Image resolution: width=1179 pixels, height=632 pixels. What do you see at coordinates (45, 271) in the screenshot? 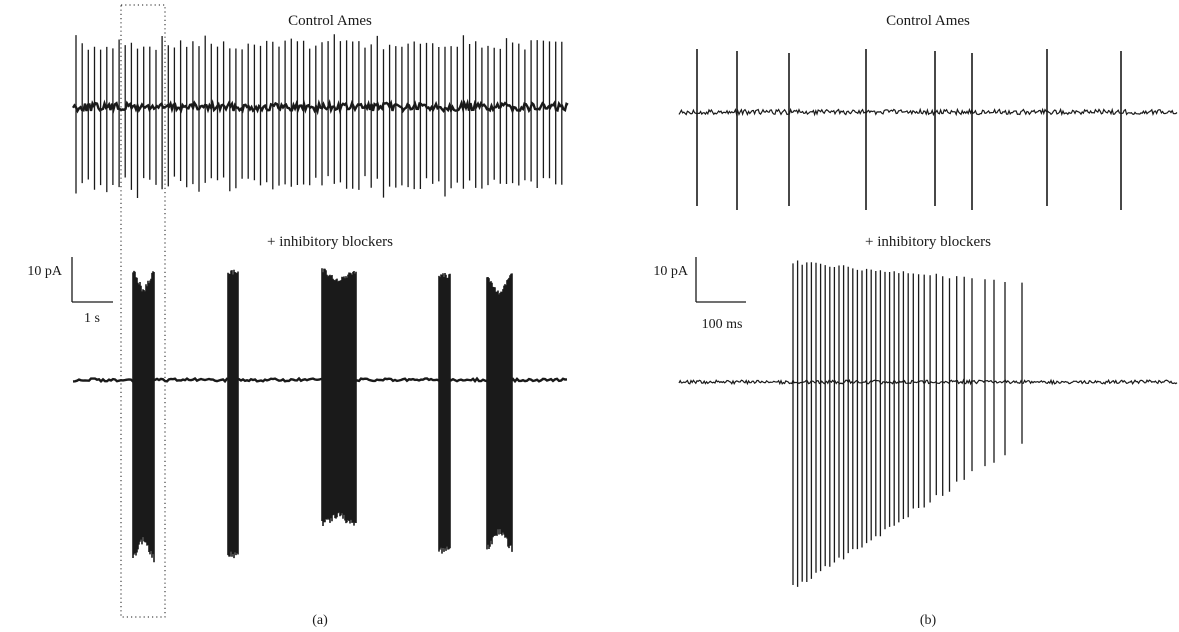
I see `panel-a-scale-amplitude-label: 10 pA` at bounding box center [45, 271].